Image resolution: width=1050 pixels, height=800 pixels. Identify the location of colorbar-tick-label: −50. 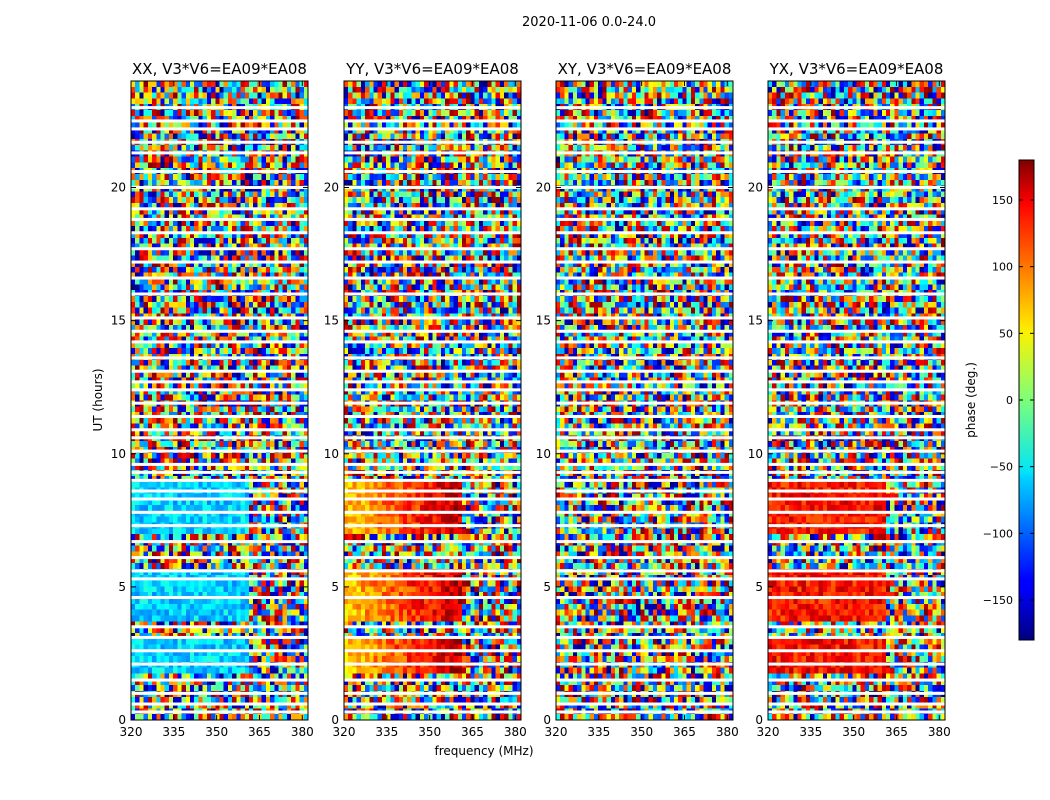
(1001, 467).